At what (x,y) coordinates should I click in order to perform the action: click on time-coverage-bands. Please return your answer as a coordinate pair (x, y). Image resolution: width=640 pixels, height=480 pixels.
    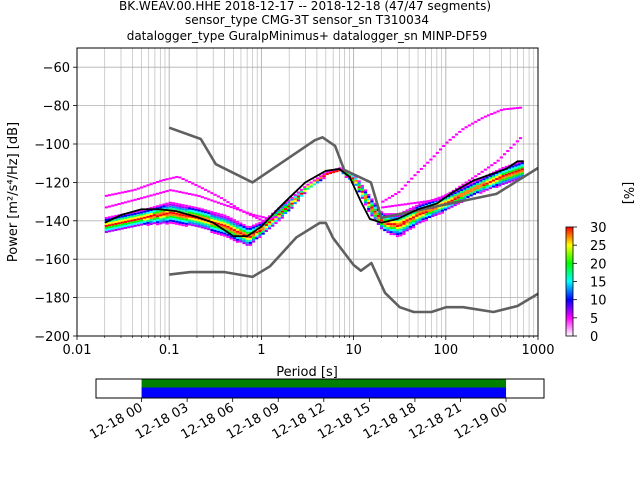
    Looking at the image, I should click on (324, 388).